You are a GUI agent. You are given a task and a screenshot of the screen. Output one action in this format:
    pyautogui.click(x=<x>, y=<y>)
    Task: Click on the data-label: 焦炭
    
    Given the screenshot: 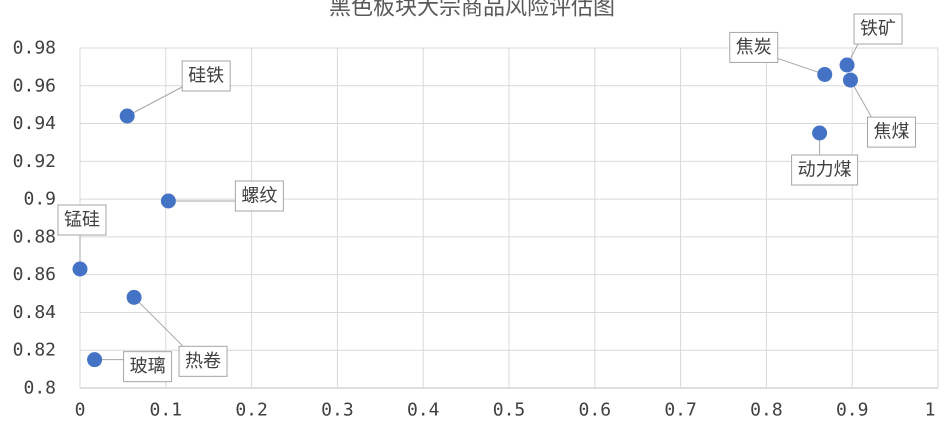 What is the action you would take?
    pyautogui.click(x=754, y=47)
    